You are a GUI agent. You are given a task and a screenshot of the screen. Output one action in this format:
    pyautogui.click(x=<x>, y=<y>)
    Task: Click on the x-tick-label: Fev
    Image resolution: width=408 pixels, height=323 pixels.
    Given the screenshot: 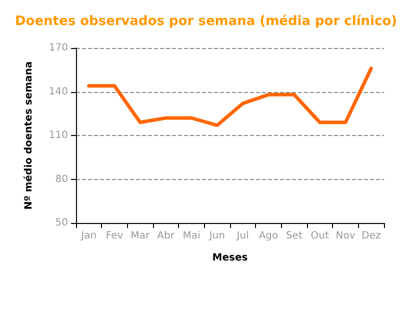 What is the action you would take?
    pyautogui.click(x=115, y=236)
    